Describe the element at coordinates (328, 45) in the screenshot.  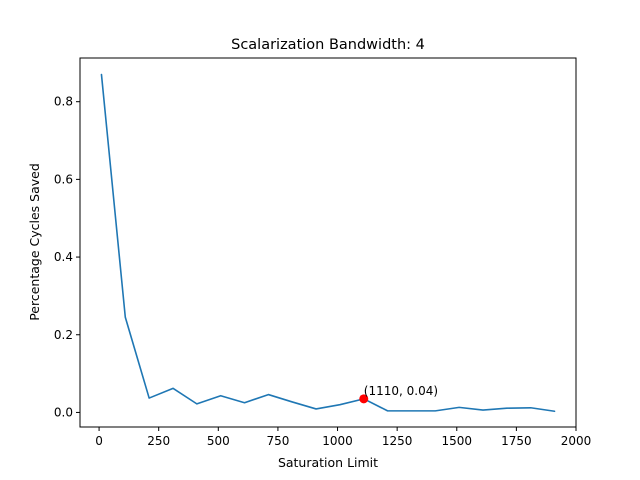
I see `chart-title: Scalarization Bandwidth: 4` at that location.